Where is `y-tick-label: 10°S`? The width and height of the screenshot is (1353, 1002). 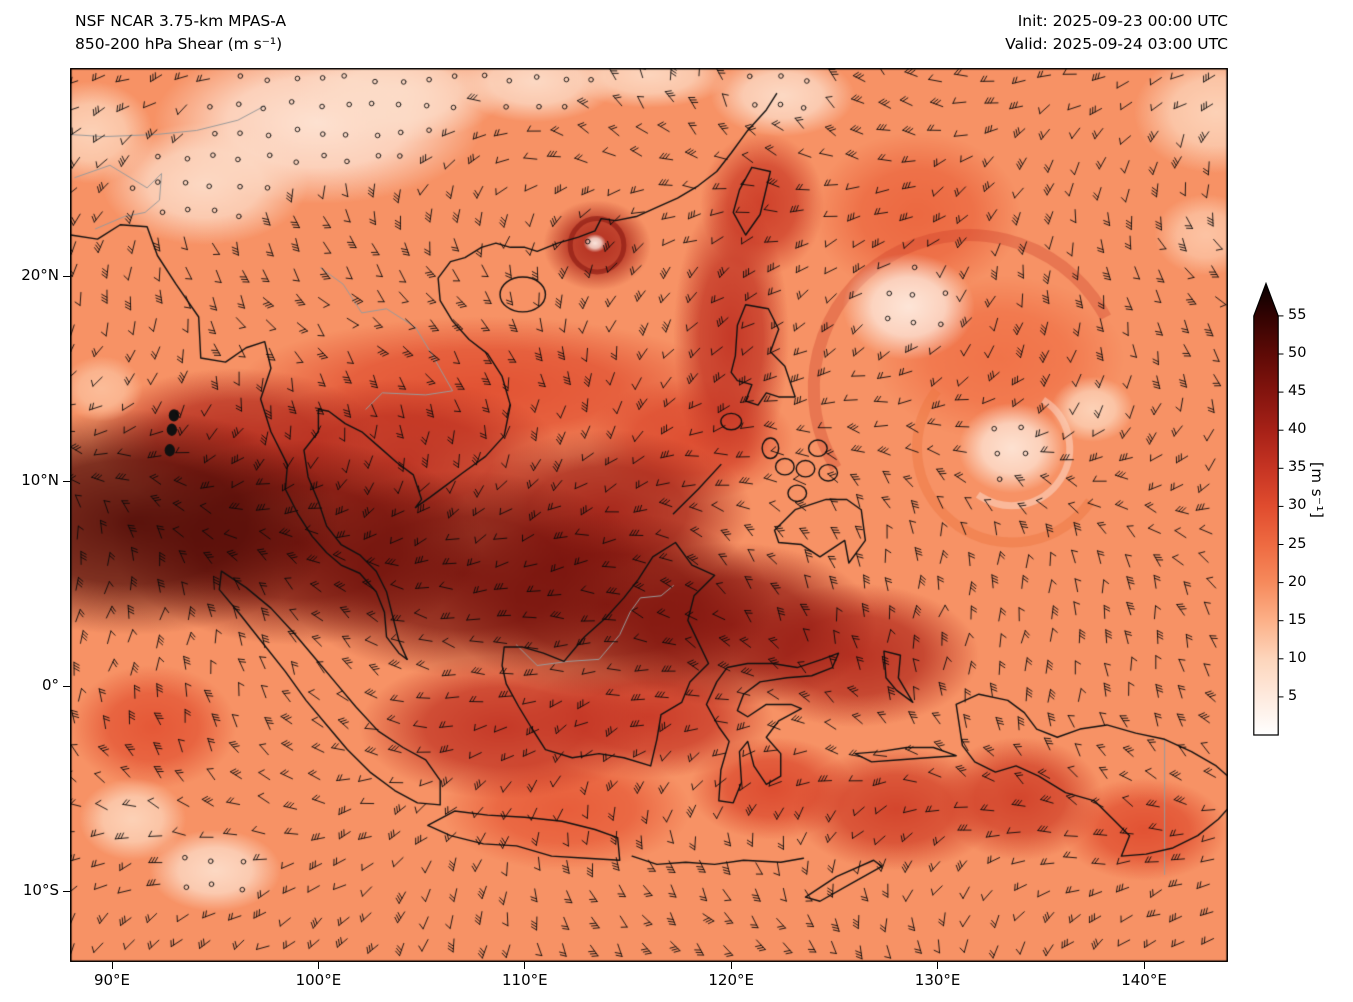
y-tick-label: 10°S is located at coordinates (40, 890).